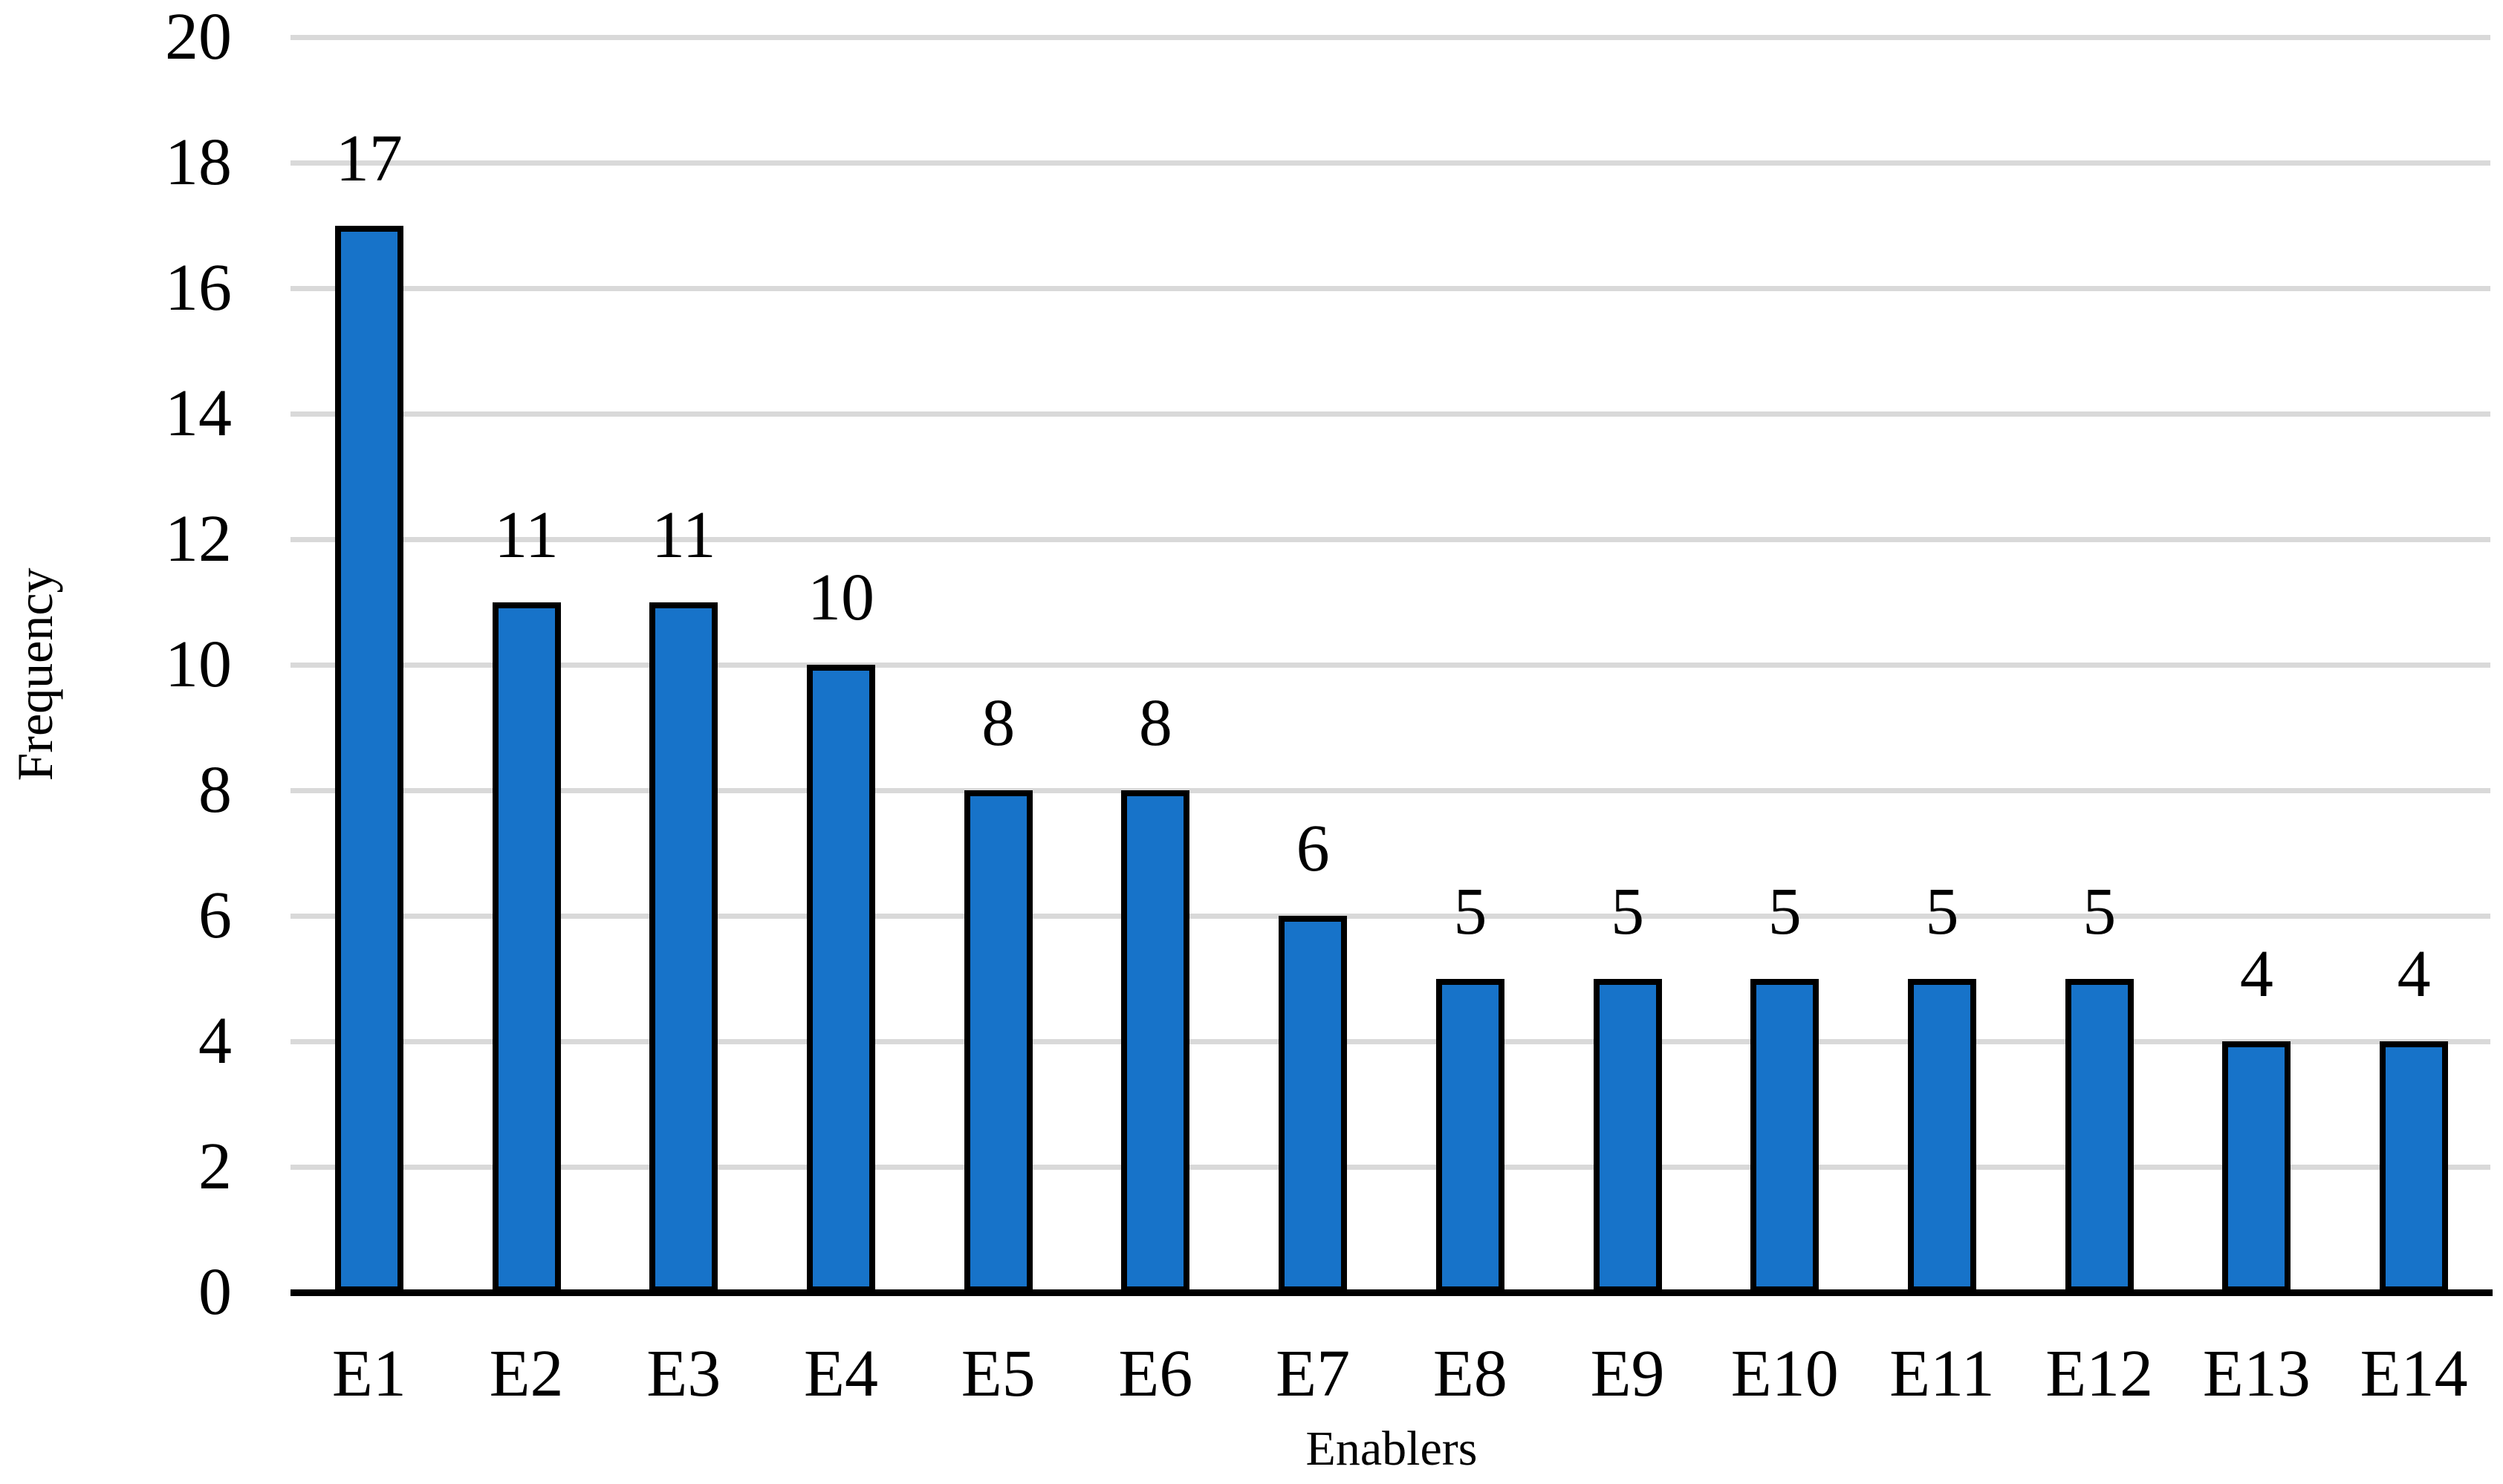  I want to click on x-tick-label: E14, so click(2414, 1374).